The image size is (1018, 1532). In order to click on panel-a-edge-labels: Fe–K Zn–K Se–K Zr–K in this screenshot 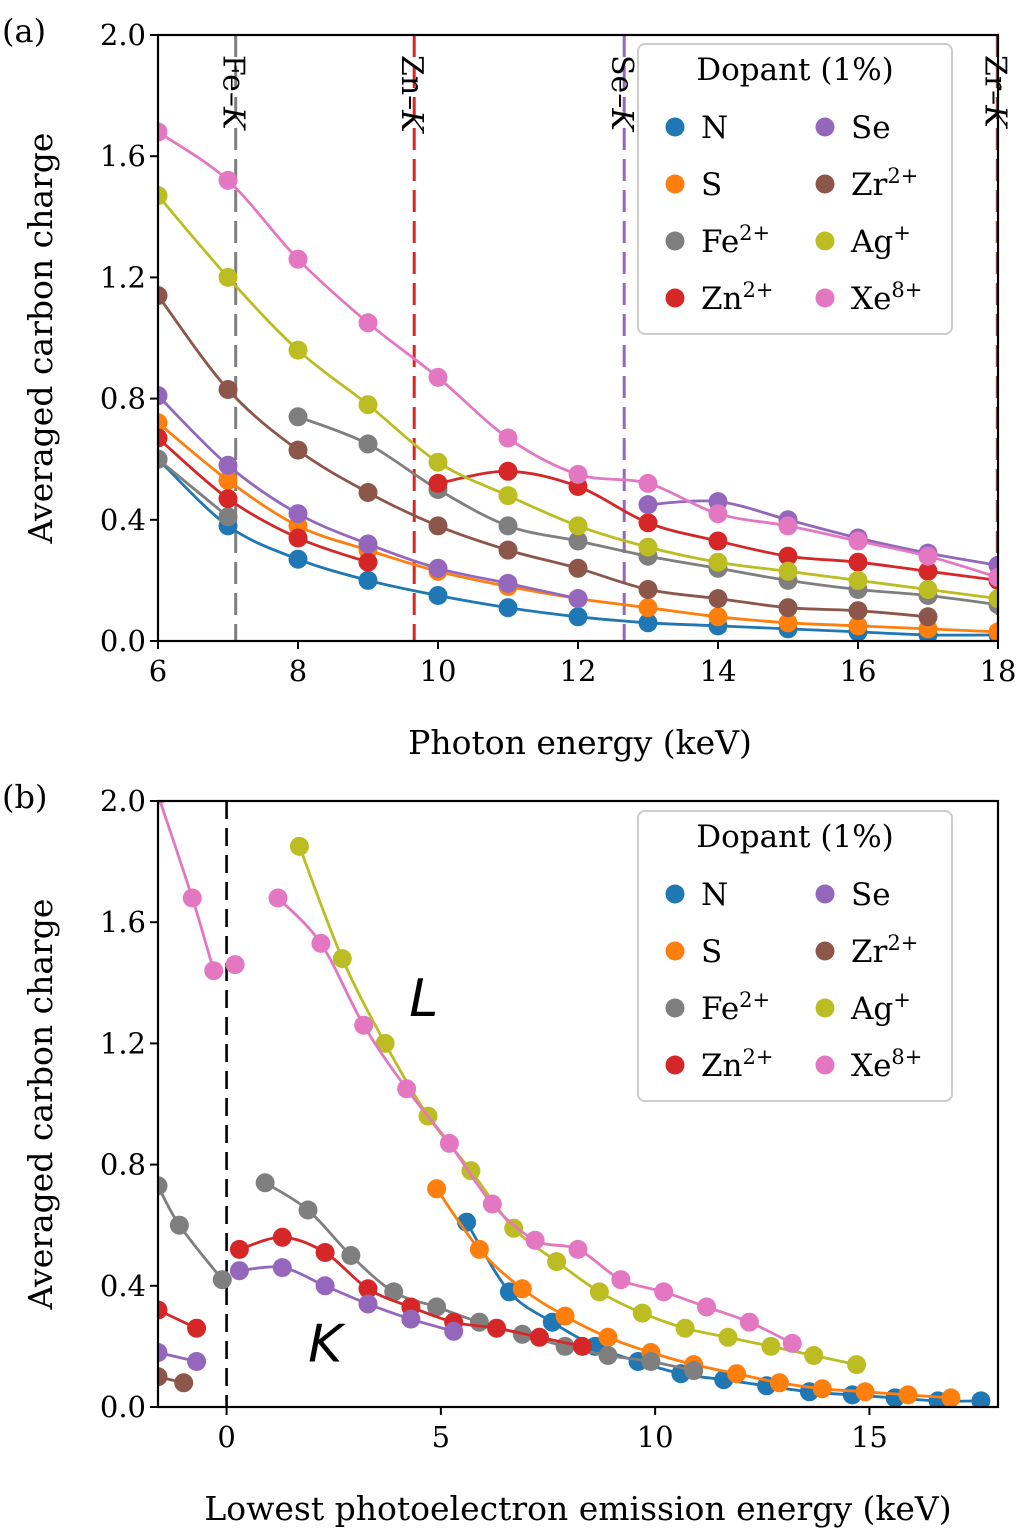, I will do `click(614, 94)`.